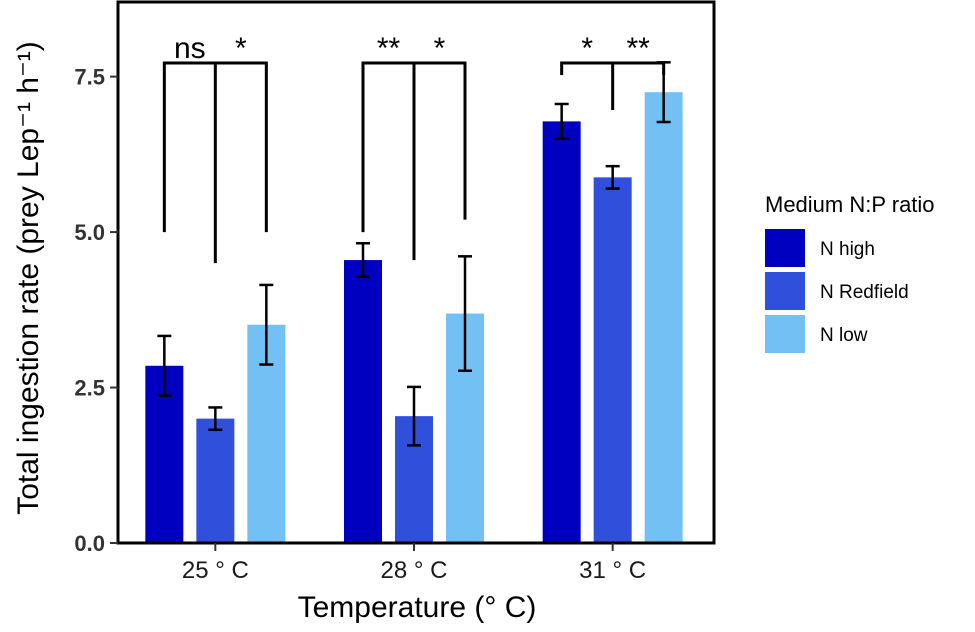 The image size is (975, 632). I want to click on x-tick-label: 25 ° C, so click(215, 570).